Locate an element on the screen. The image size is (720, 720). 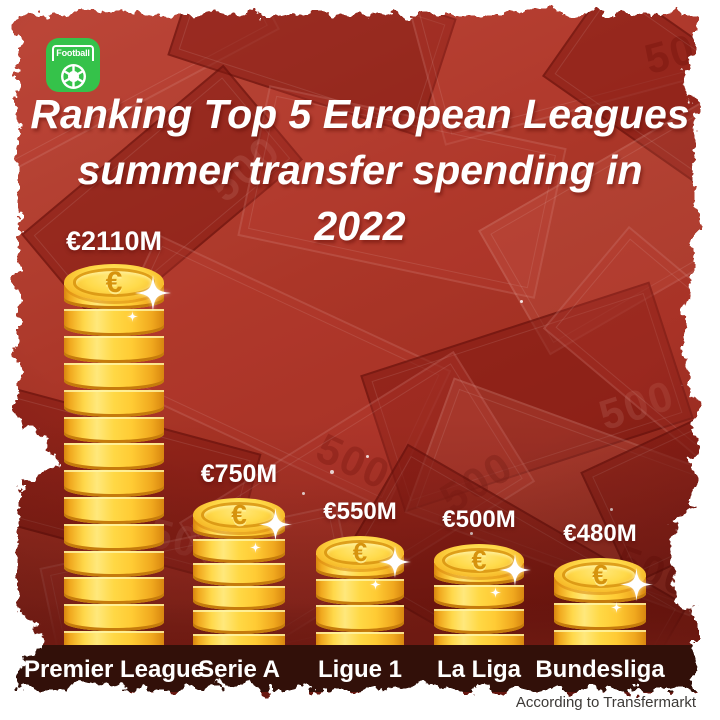
football-app-badge: Football is located at coordinates (73, 65).